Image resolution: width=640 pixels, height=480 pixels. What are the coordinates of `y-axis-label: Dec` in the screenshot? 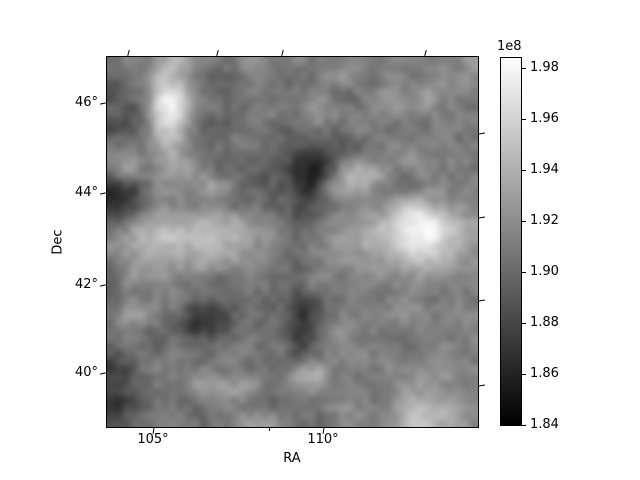 It's located at (58, 242).